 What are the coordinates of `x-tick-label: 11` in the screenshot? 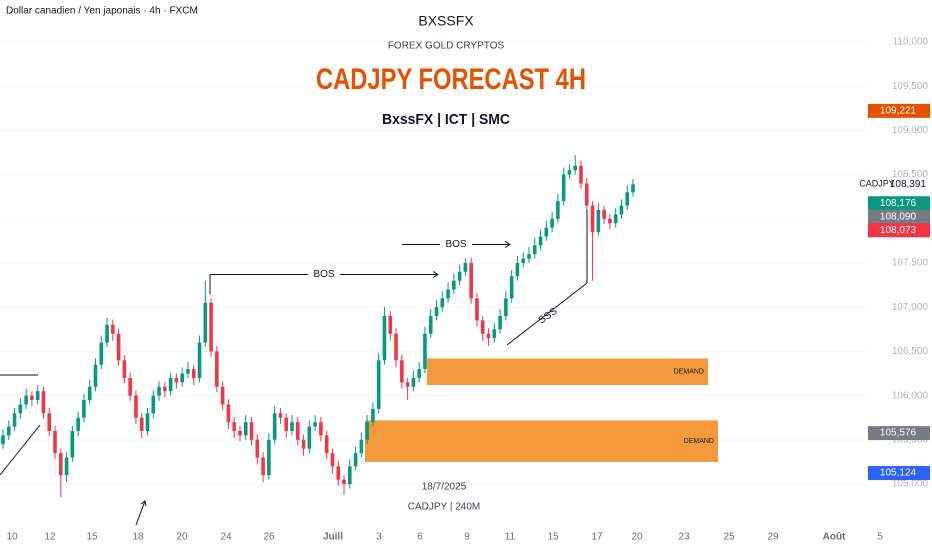 It's located at (510, 537).